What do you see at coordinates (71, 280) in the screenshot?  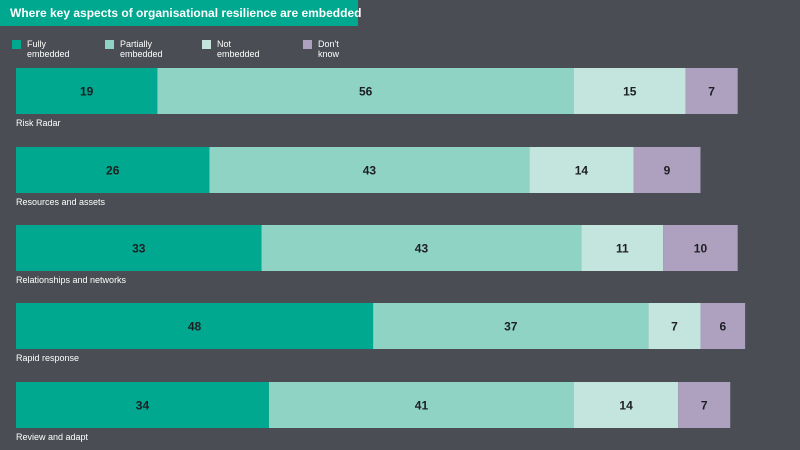 I see `category-label-2: Relationships and networks` at bounding box center [71, 280].